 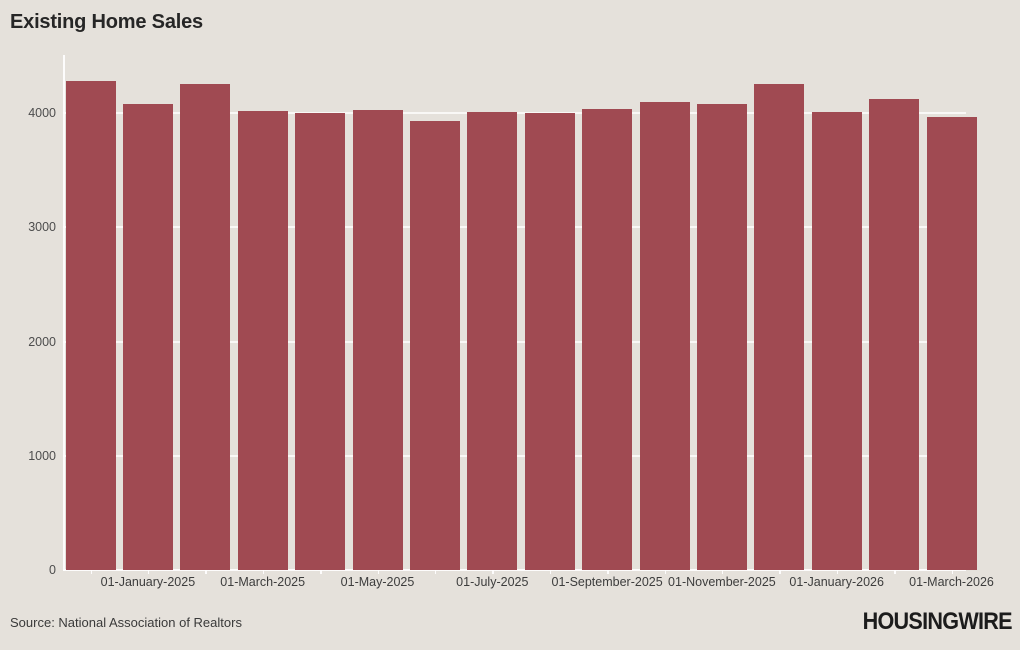 I want to click on bar-01-April-2025, so click(x=320, y=341).